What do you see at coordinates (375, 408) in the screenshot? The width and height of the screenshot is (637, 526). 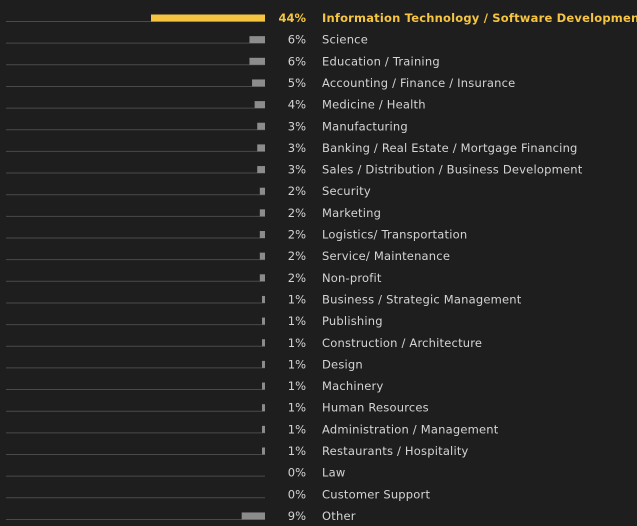 I see `category-label: Human Resources` at bounding box center [375, 408].